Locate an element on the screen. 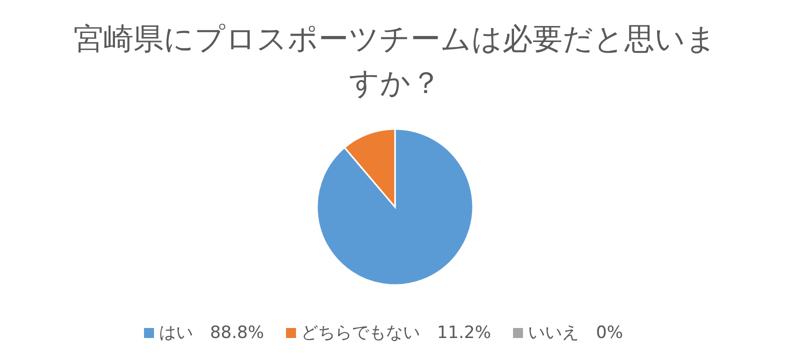 This screenshot has height=358, width=789. text: 0% is located at coordinates (609, 333).